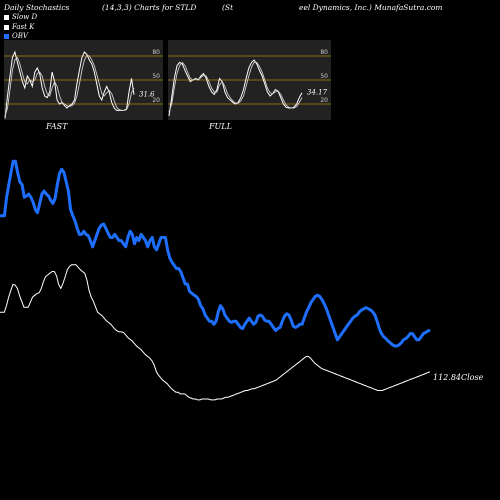 The image size is (500, 500). Describe the element at coordinates (317, 93) in the screenshot. I see `full-value-label: 34.17` at that location.